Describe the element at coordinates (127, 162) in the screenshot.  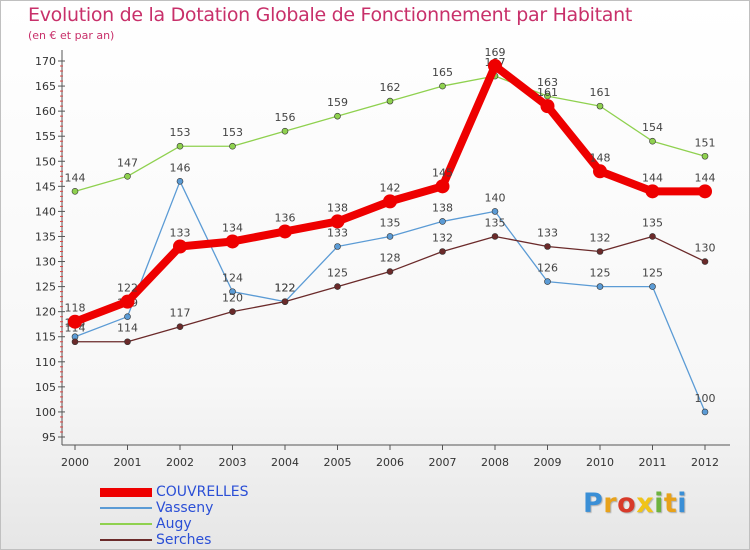
I see `data-label: 147` at that location.